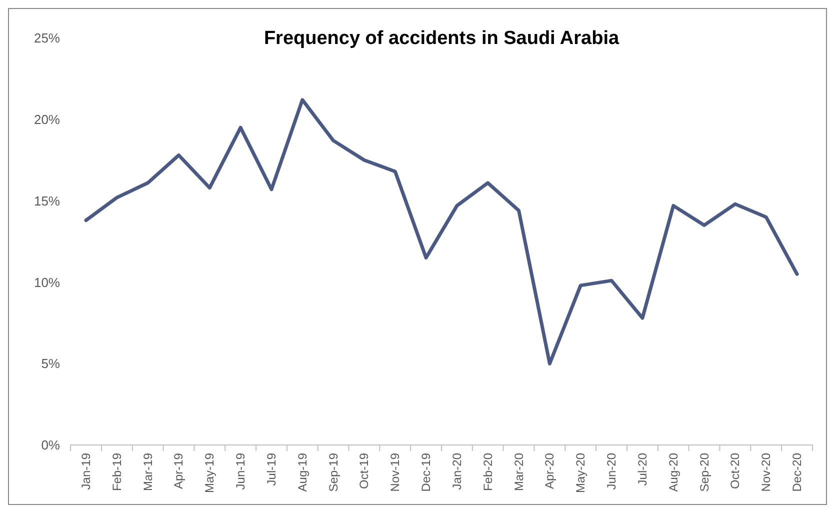 The width and height of the screenshot is (835, 513). Describe the element at coordinates (442, 38) in the screenshot. I see `chart-title: Frequency of accidents in Saudi Arabia` at that location.